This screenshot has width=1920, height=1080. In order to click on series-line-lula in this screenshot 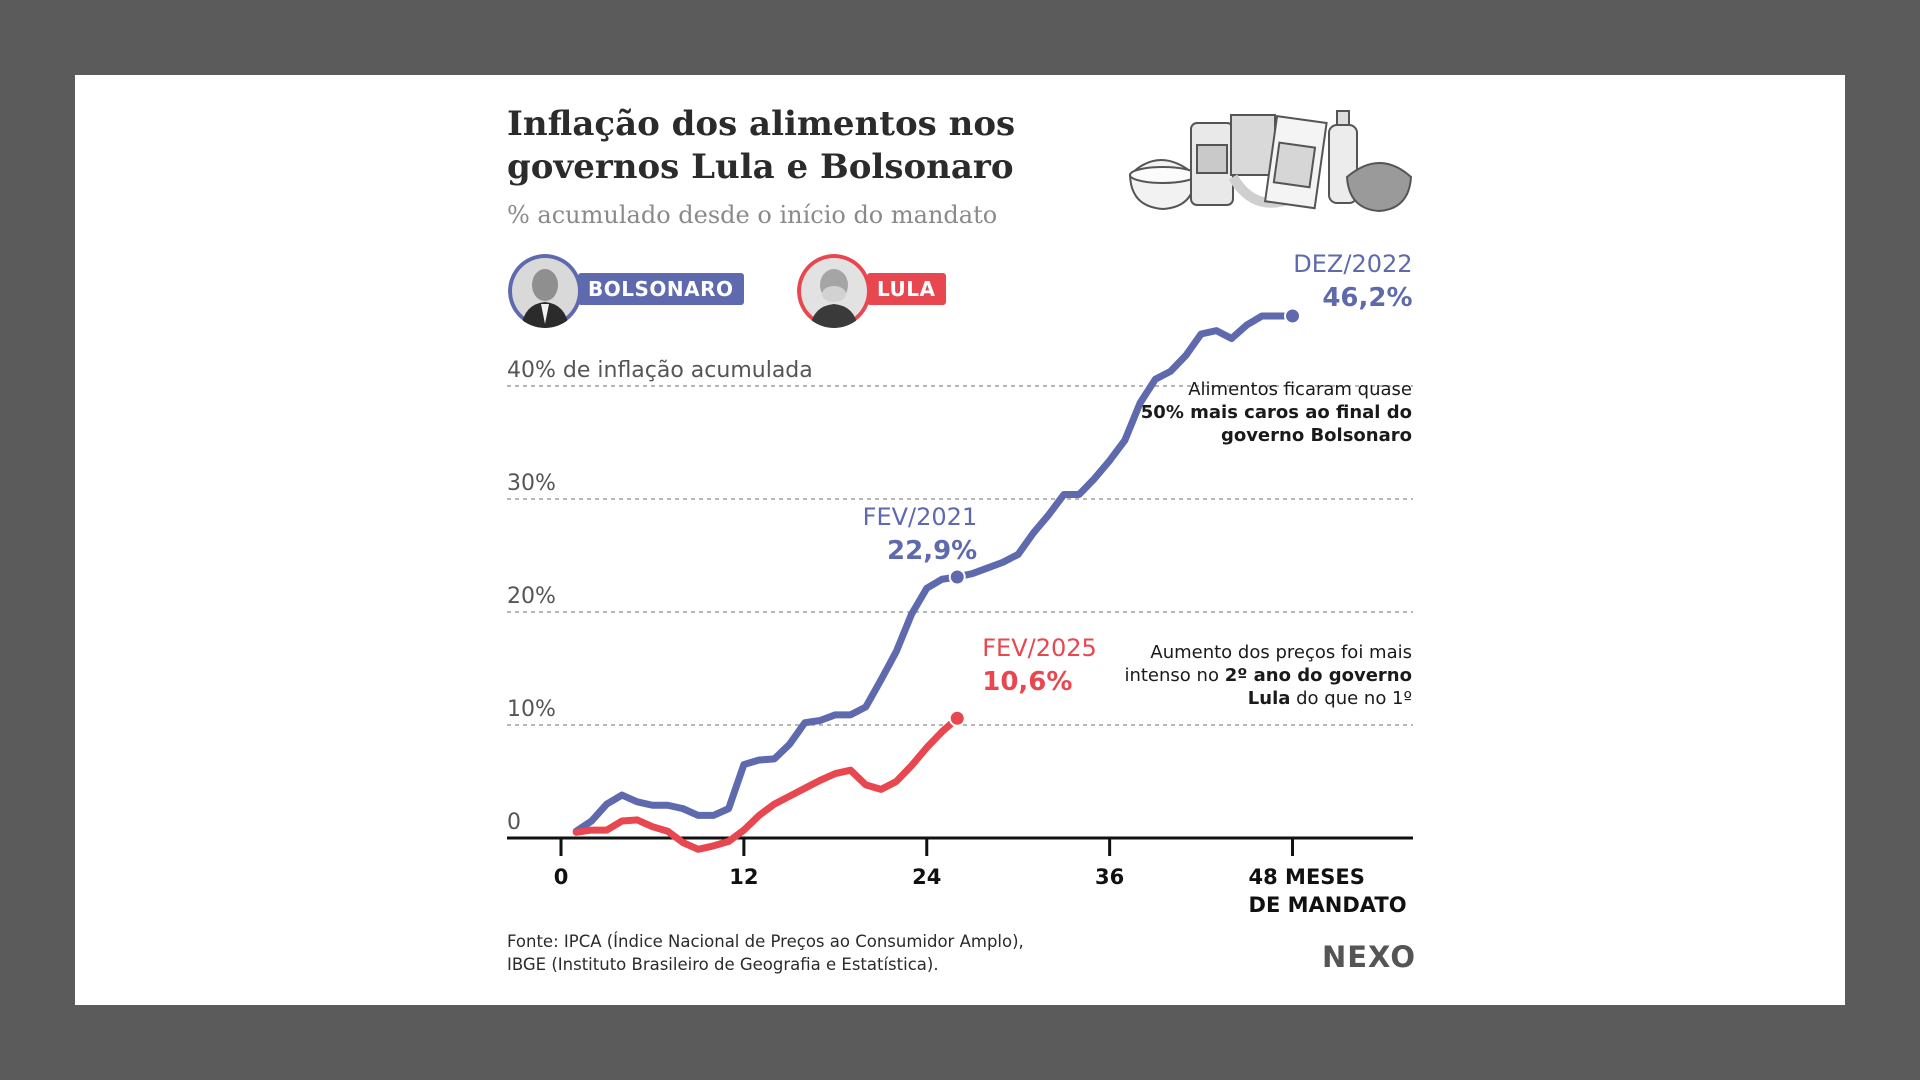, I will do `click(766, 783)`.